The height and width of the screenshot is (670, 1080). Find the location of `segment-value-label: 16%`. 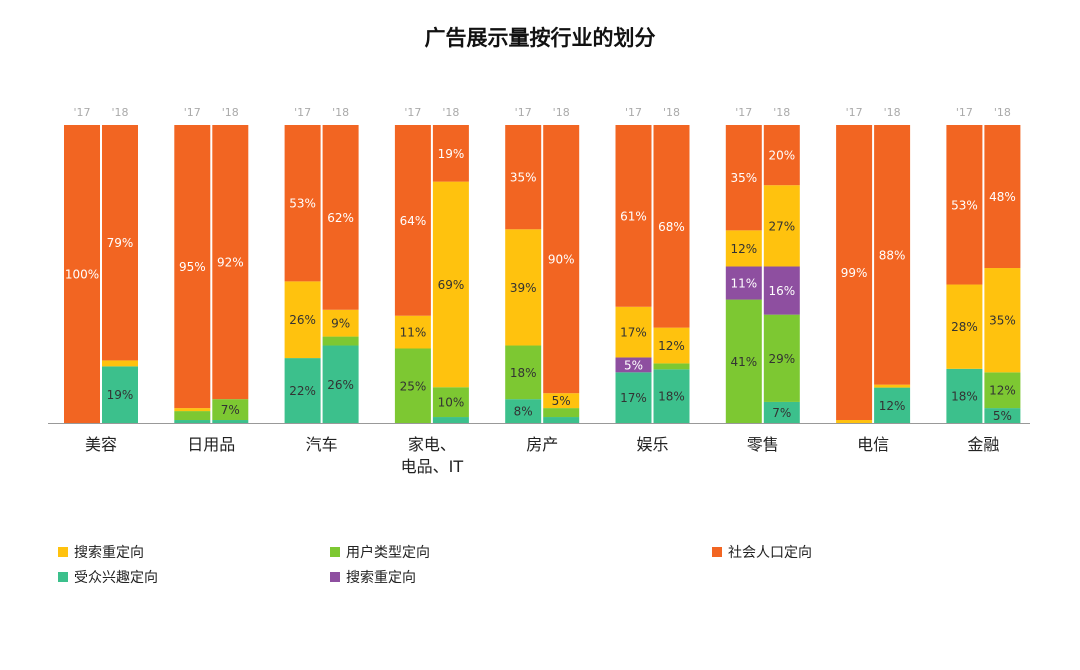

segment-value-label: 16% is located at coordinates (781, 291).